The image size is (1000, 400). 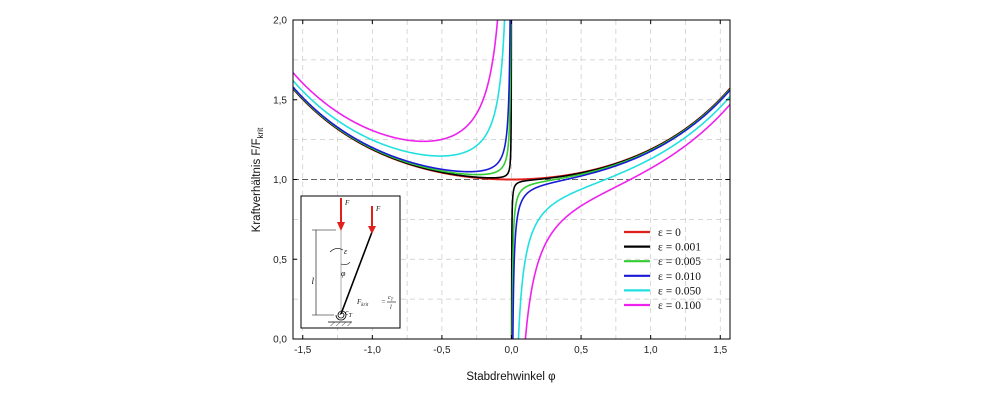 What do you see at coordinates (510, 377) in the screenshot?
I see `x-axis-title: Stabdrehwinkel φ` at bounding box center [510, 377].